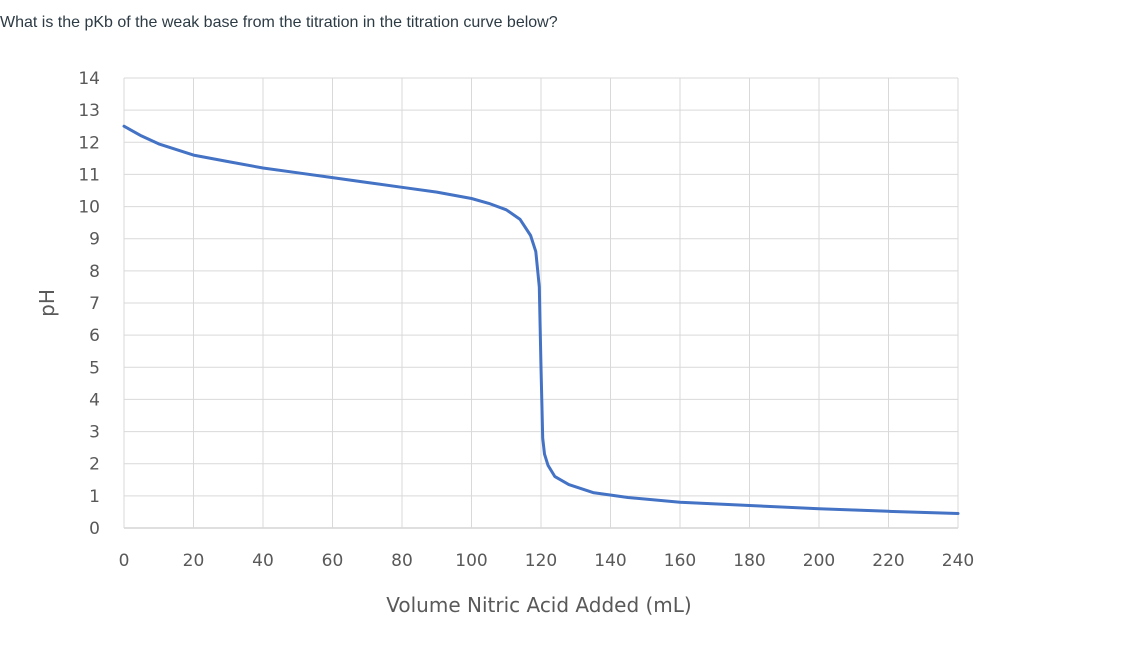  What do you see at coordinates (402, 561) in the screenshot?
I see `x-tick-label: 80` at bounding box center [402, 561].